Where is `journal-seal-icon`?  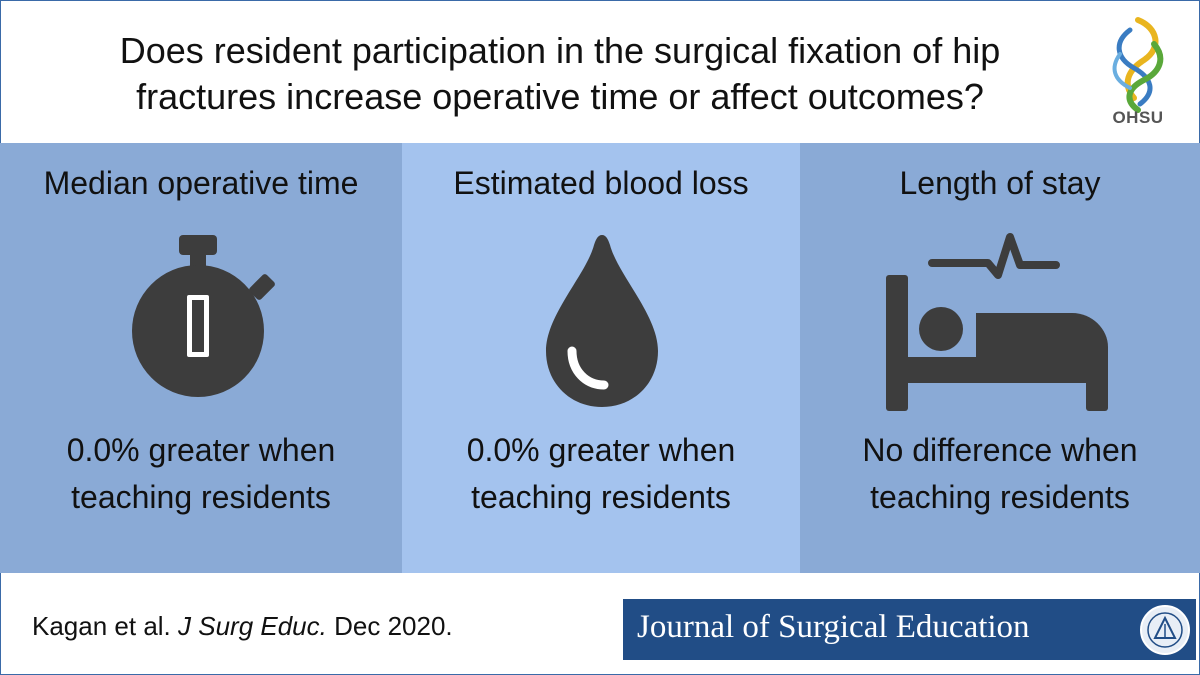 journal-seal-icon is located at coordinates (1165, 630).